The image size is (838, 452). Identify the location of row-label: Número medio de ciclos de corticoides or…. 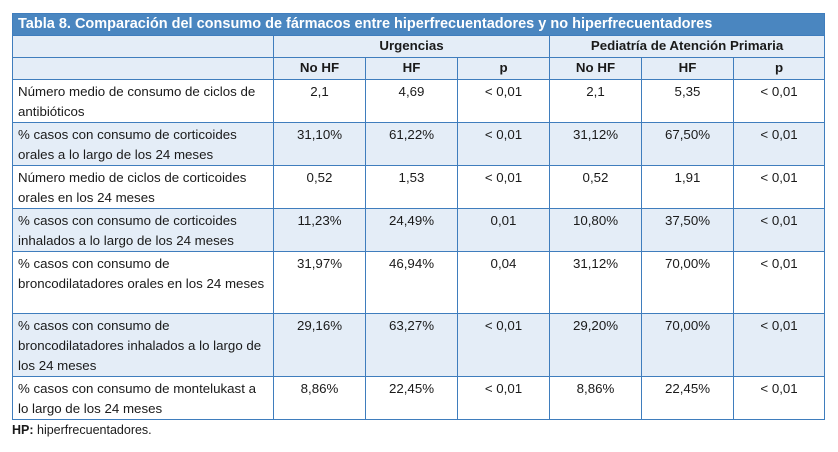
(143, 187).